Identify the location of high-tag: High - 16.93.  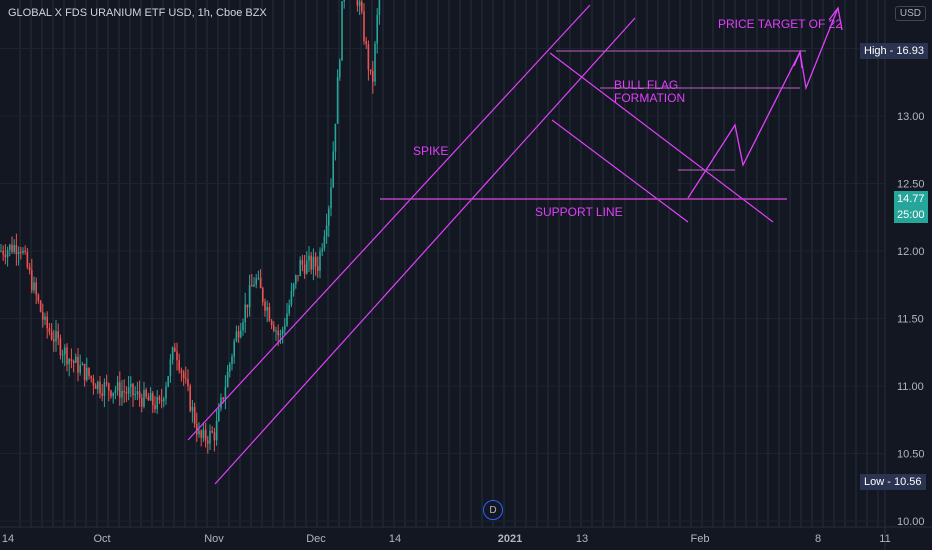
(894, 51).